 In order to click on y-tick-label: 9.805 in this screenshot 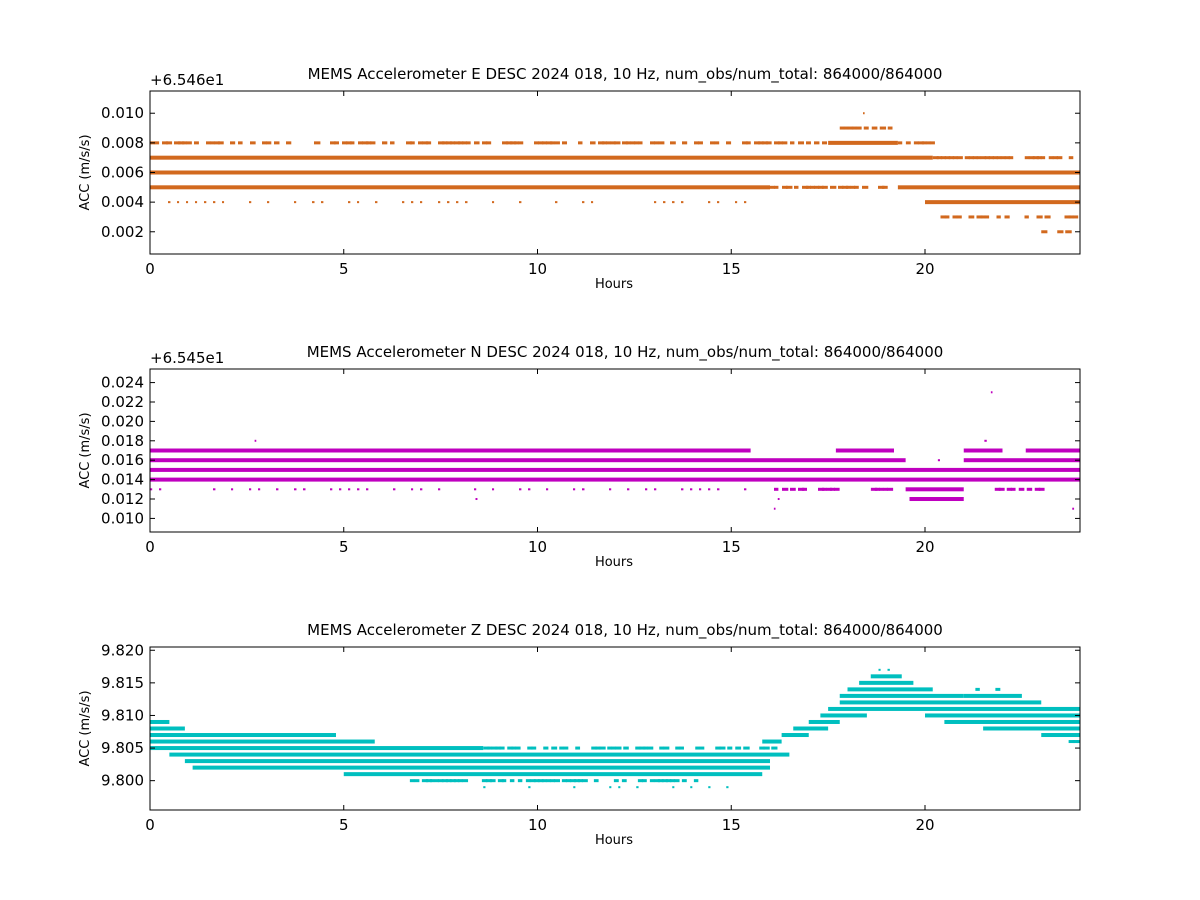, I will do `click(122, 748)`.